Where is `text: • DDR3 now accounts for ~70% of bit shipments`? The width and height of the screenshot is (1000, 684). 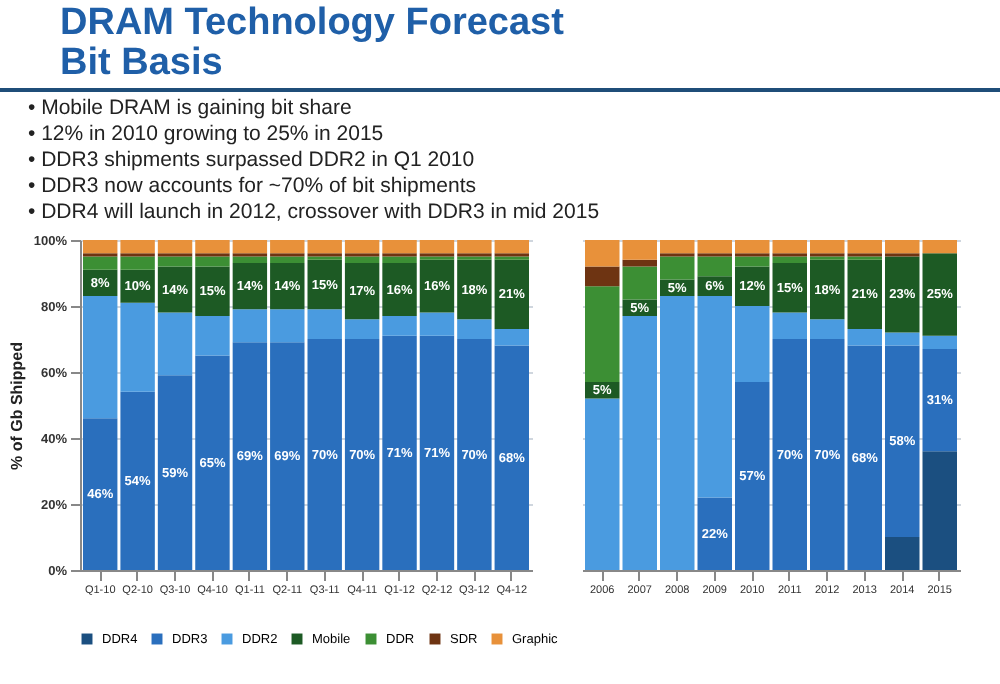
text: • DDR3 now accounts for ~70% of bit shipments is located at coordinates (253, 187).